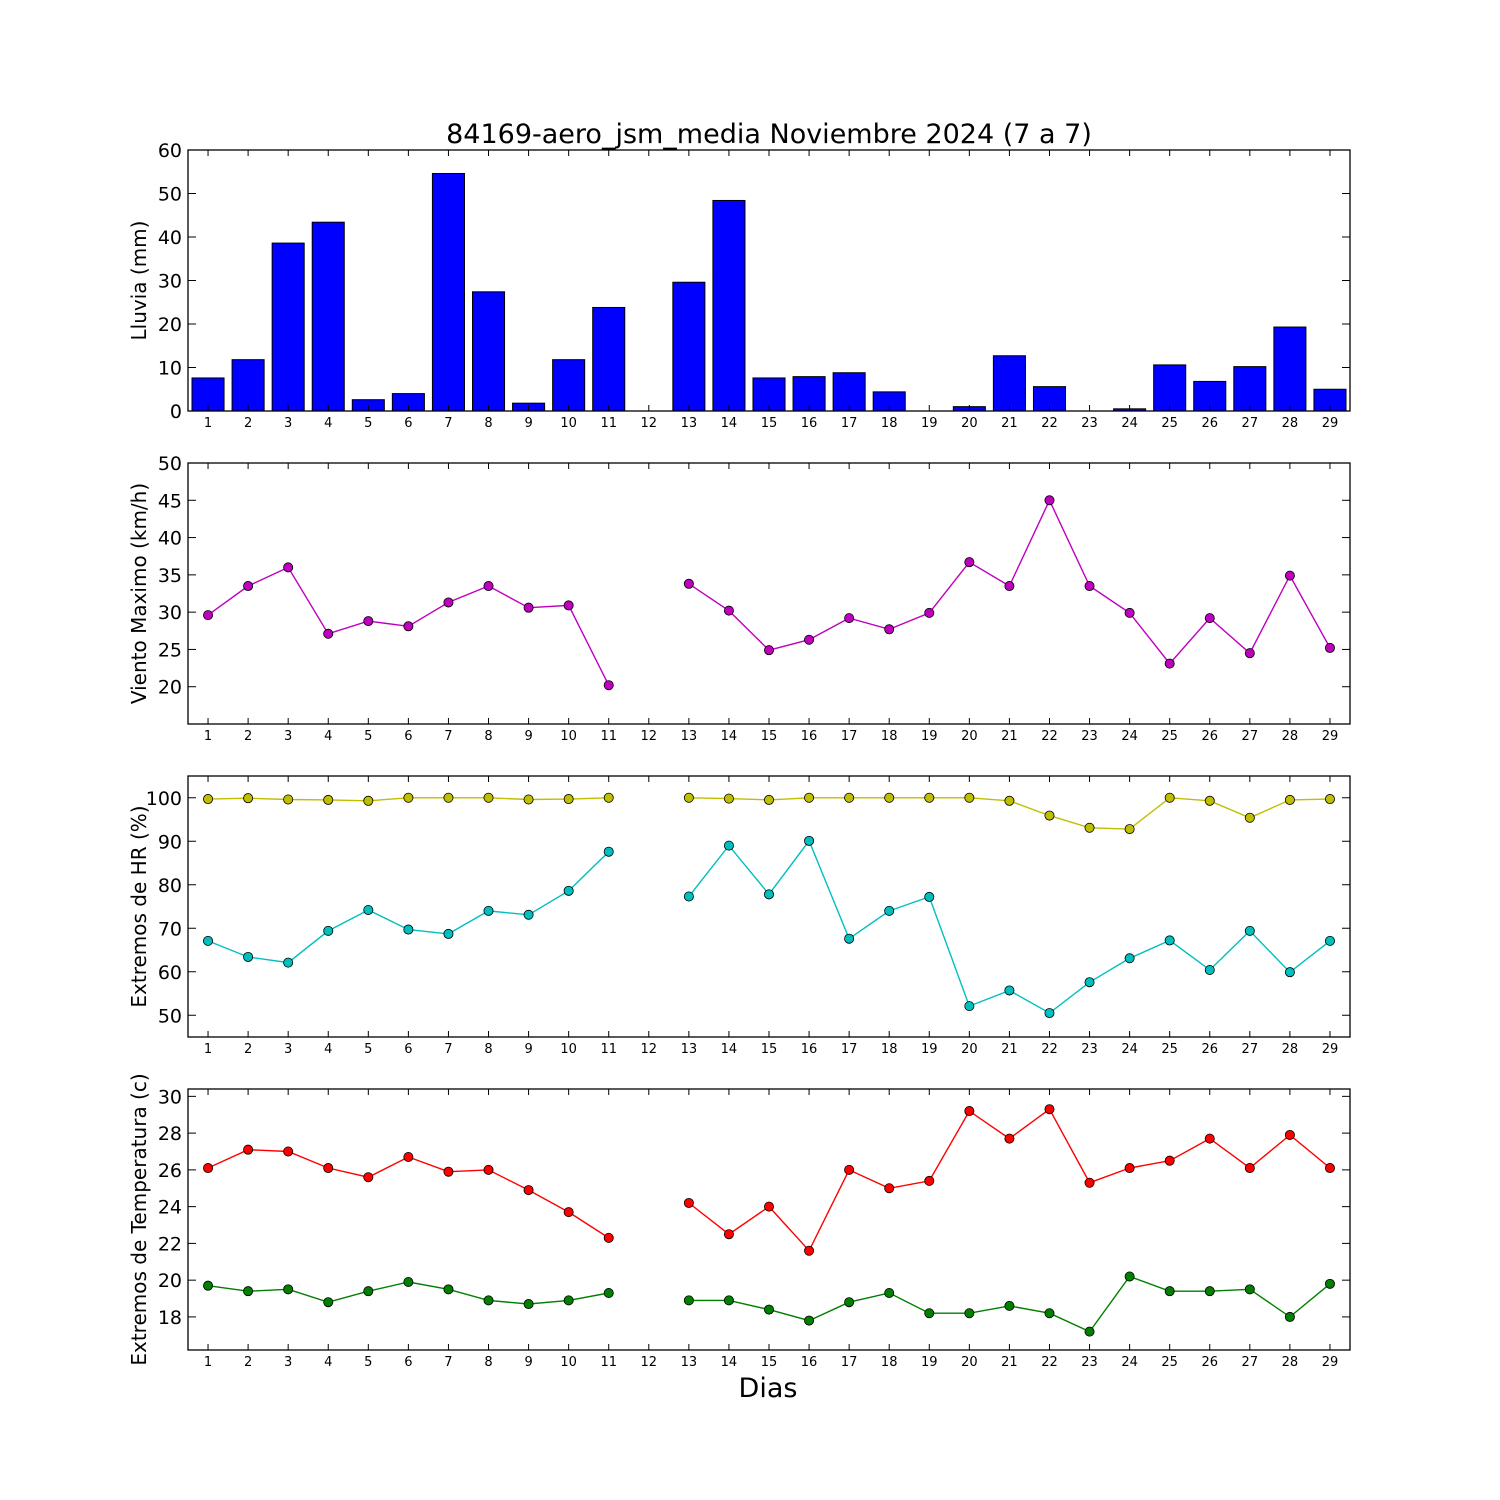 This screenshot has height=1500, width=1500. Describe the element at coordinates (170, 650) in the screenshot. I see `y-tick-label: 25` at that location.